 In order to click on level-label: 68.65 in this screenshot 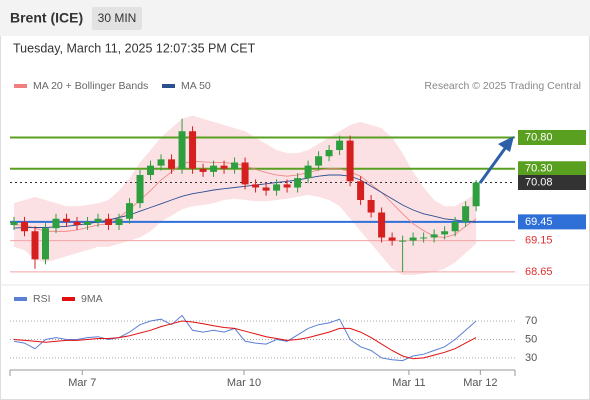, I will do `click(539, 272)`.